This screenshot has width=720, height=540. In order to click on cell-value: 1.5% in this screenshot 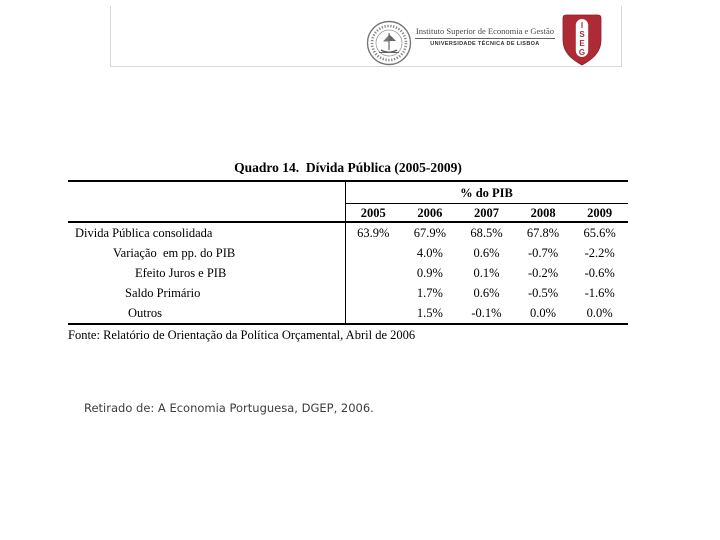, I will do `click(429, 313)`.